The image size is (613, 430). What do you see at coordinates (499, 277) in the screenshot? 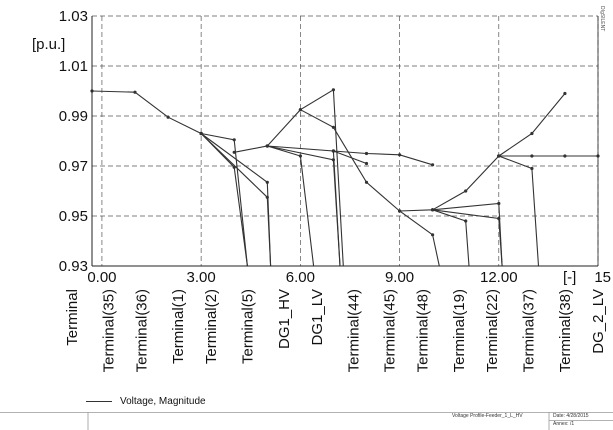
I see `x-tick-label: 12.00` at bounding box center [499, 277].